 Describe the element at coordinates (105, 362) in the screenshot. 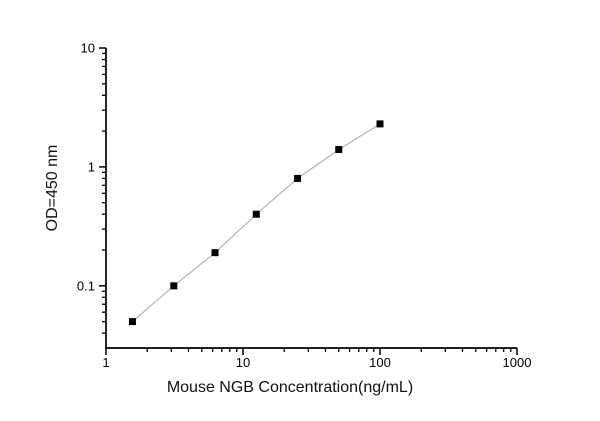

I see `x-tick-label: 1` at that location.